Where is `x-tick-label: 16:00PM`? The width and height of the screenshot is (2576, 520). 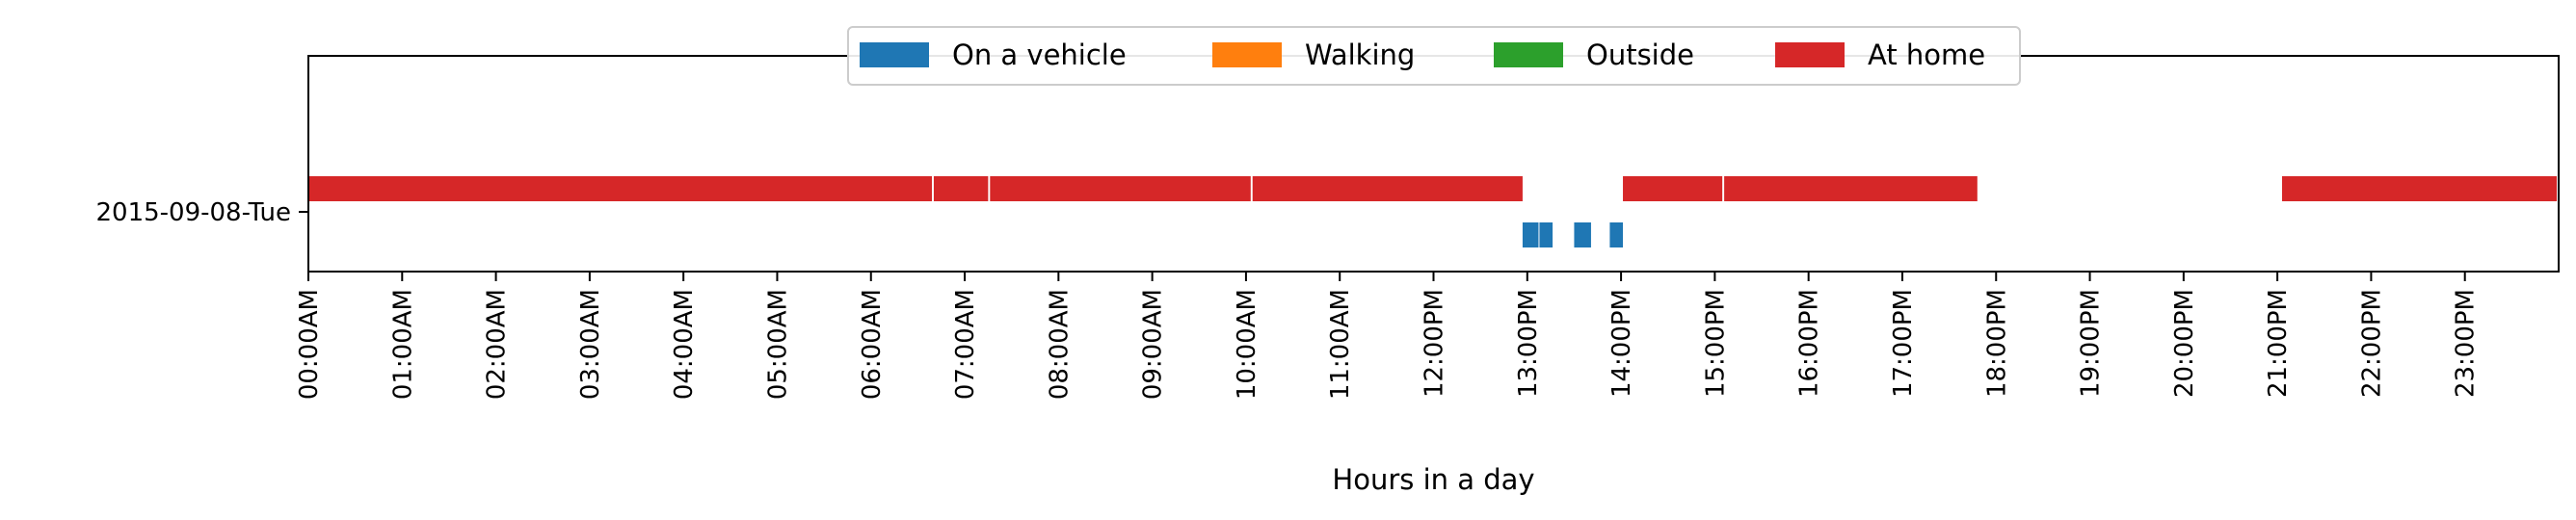 x-tick-label: 16:00PM is located at coordinates (1809, 343).